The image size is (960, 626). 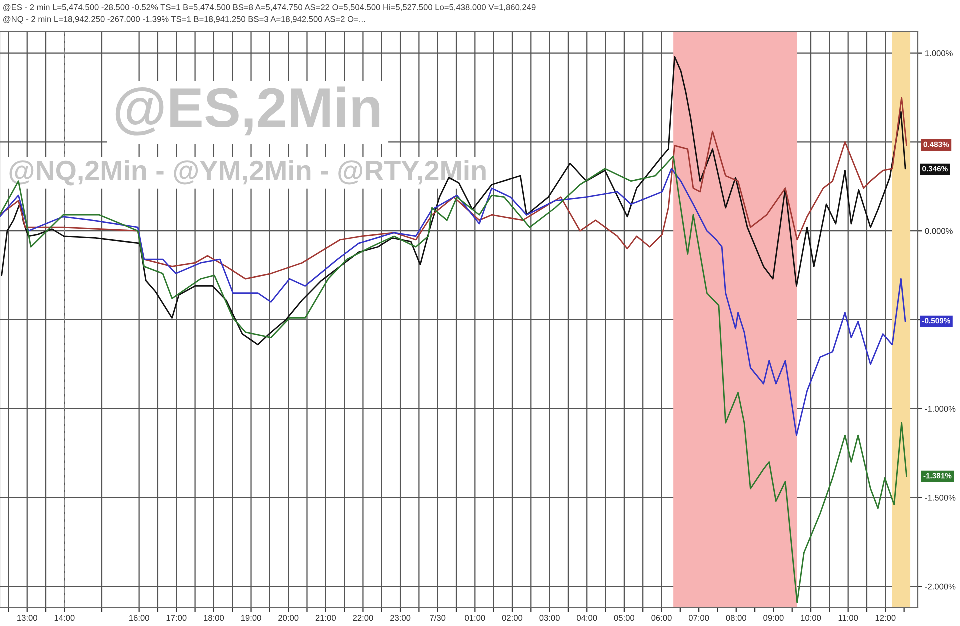 I want to click on x-tick-label: 22:00, so click(x=363, y=618).